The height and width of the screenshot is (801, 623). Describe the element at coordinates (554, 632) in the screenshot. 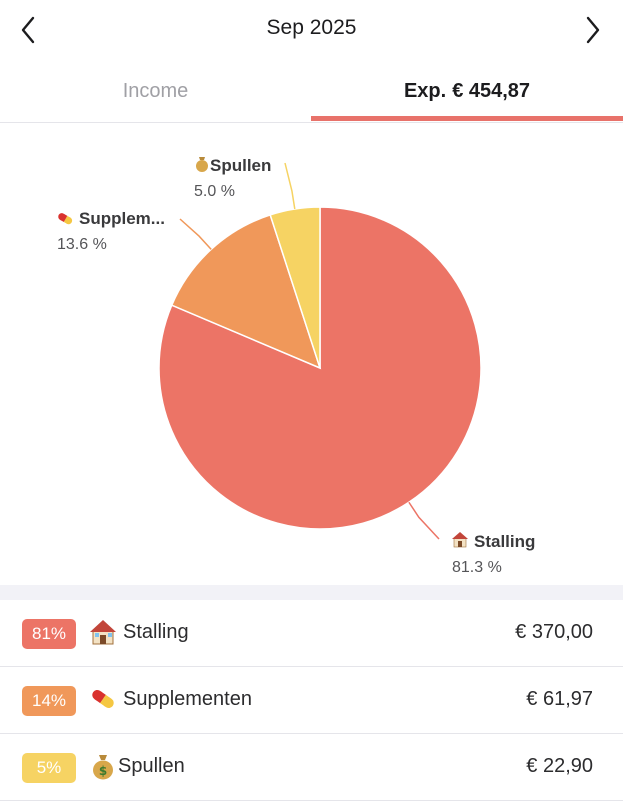

I see `category-amount: € 370,00` at that location.